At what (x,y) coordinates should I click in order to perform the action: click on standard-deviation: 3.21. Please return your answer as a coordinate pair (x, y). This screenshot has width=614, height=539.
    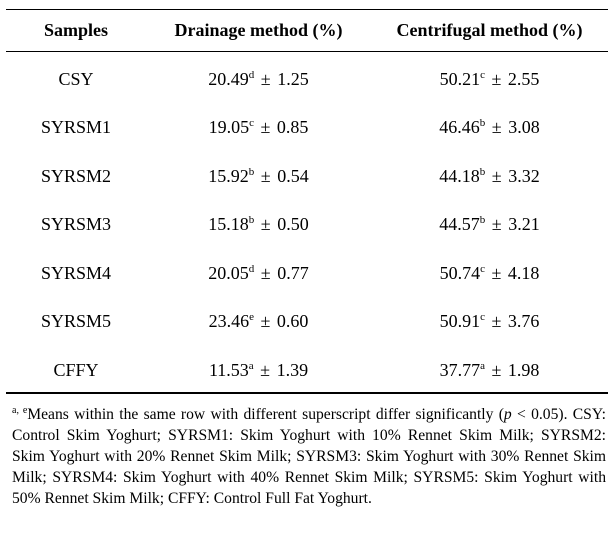
    Looking at the image, I should click on (524, 224).